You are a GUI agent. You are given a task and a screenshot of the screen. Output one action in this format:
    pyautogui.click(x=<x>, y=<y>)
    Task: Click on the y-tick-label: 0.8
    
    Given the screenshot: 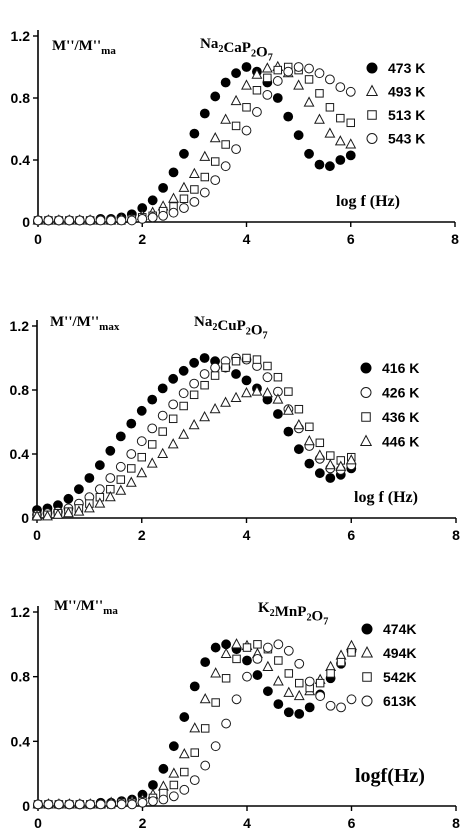 What is the action you would take?
    pyautogui.click(x=20, y=390)
    